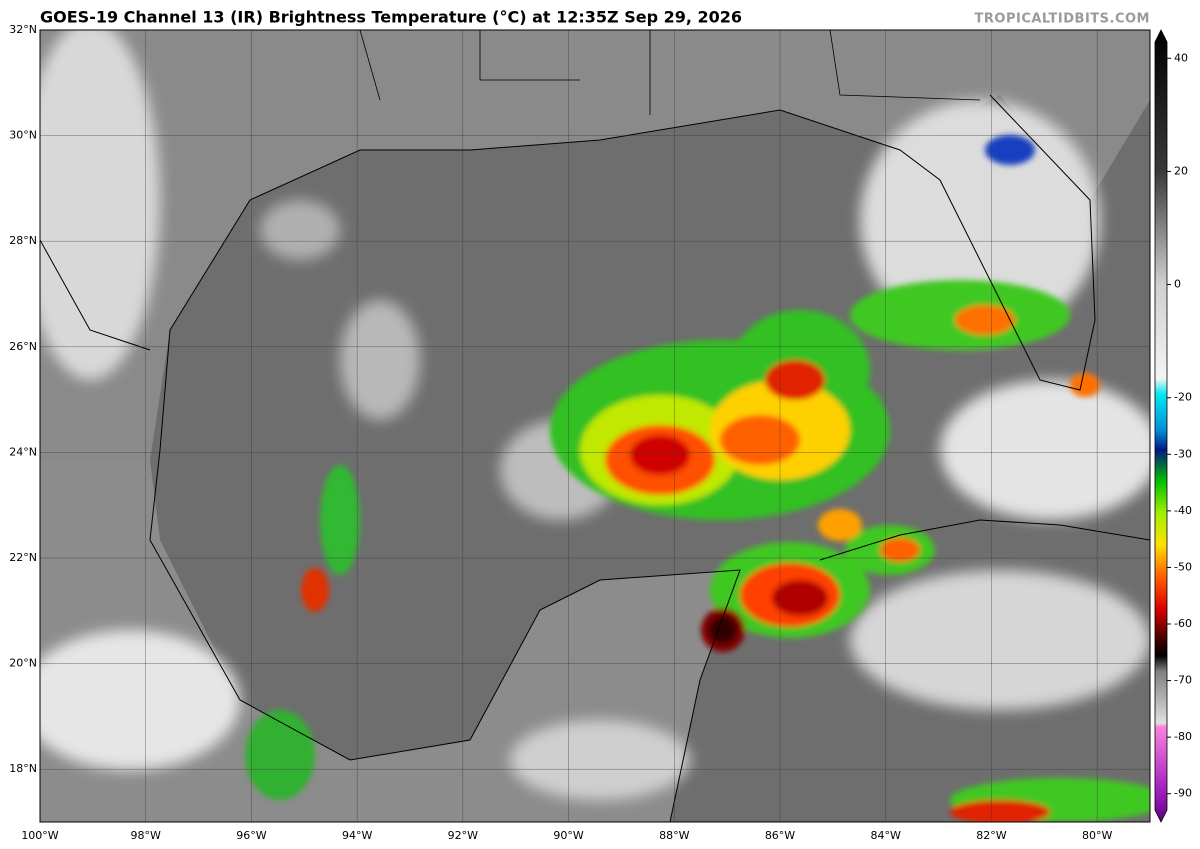  I want to click on watermark: TROPICALTIDBITS.COM, so click(1062, 19).